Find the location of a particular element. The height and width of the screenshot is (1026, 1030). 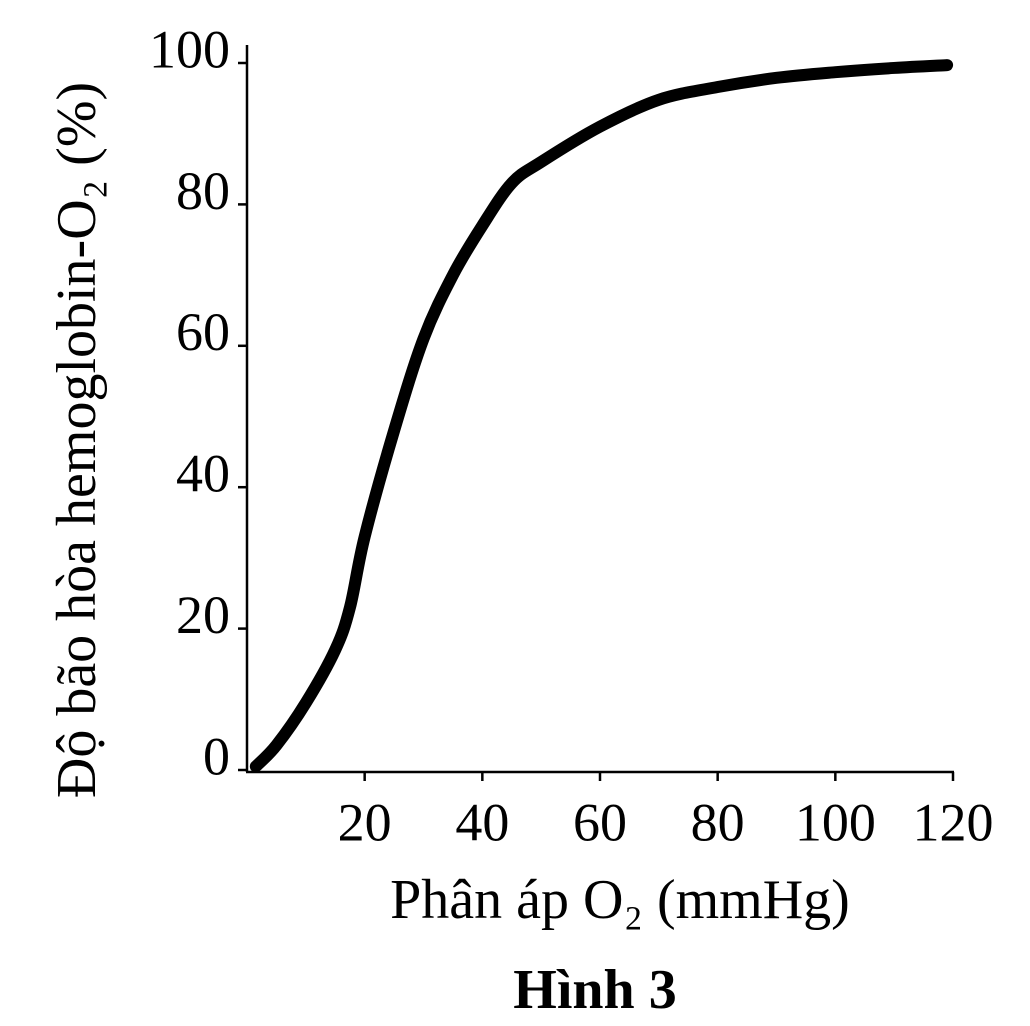

y-axis-label: Độ bão hòa hemoglobin-O₂ (%) is located at coordinates (77, 440).